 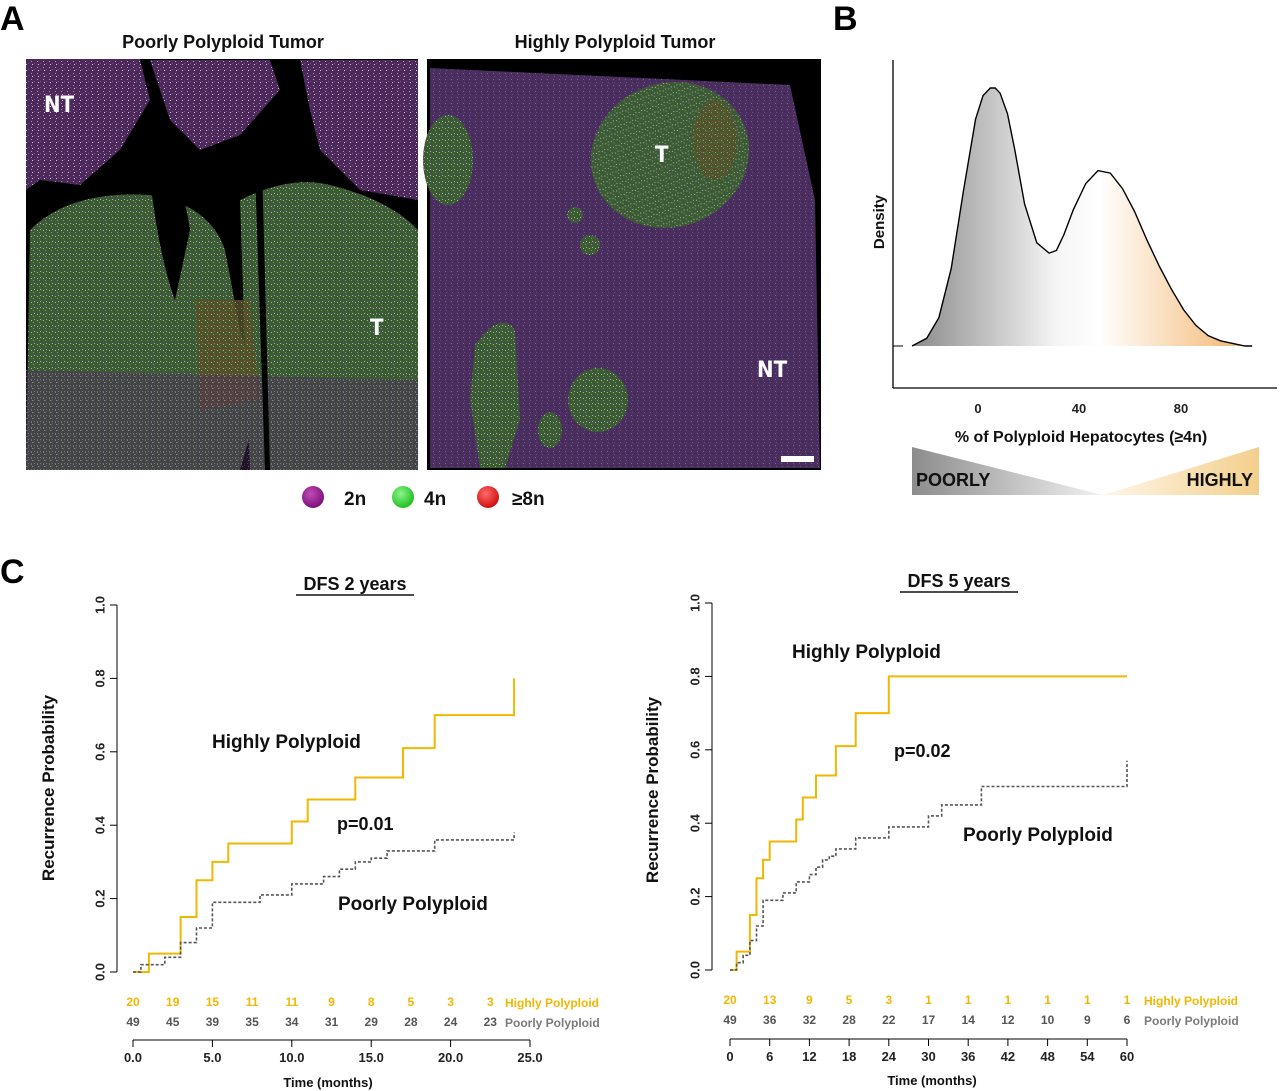 I want to click on km-x-tick-label: 20.0, so click(x=450, y=1057).